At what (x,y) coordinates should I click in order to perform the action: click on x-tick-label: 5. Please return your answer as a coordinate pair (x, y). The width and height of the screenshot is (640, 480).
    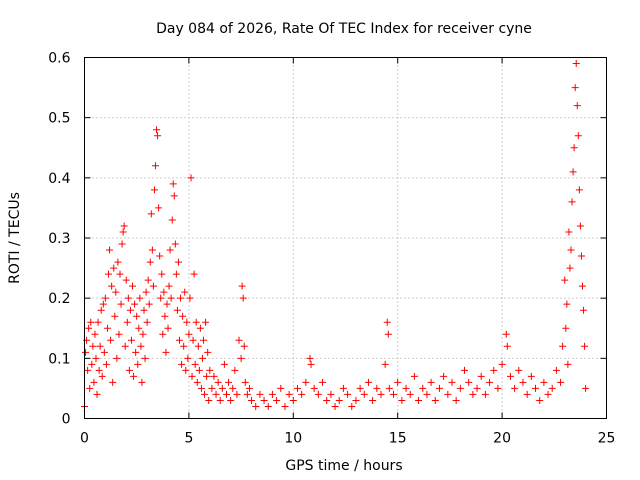
    Looking at the image, I should click on (188, 439).